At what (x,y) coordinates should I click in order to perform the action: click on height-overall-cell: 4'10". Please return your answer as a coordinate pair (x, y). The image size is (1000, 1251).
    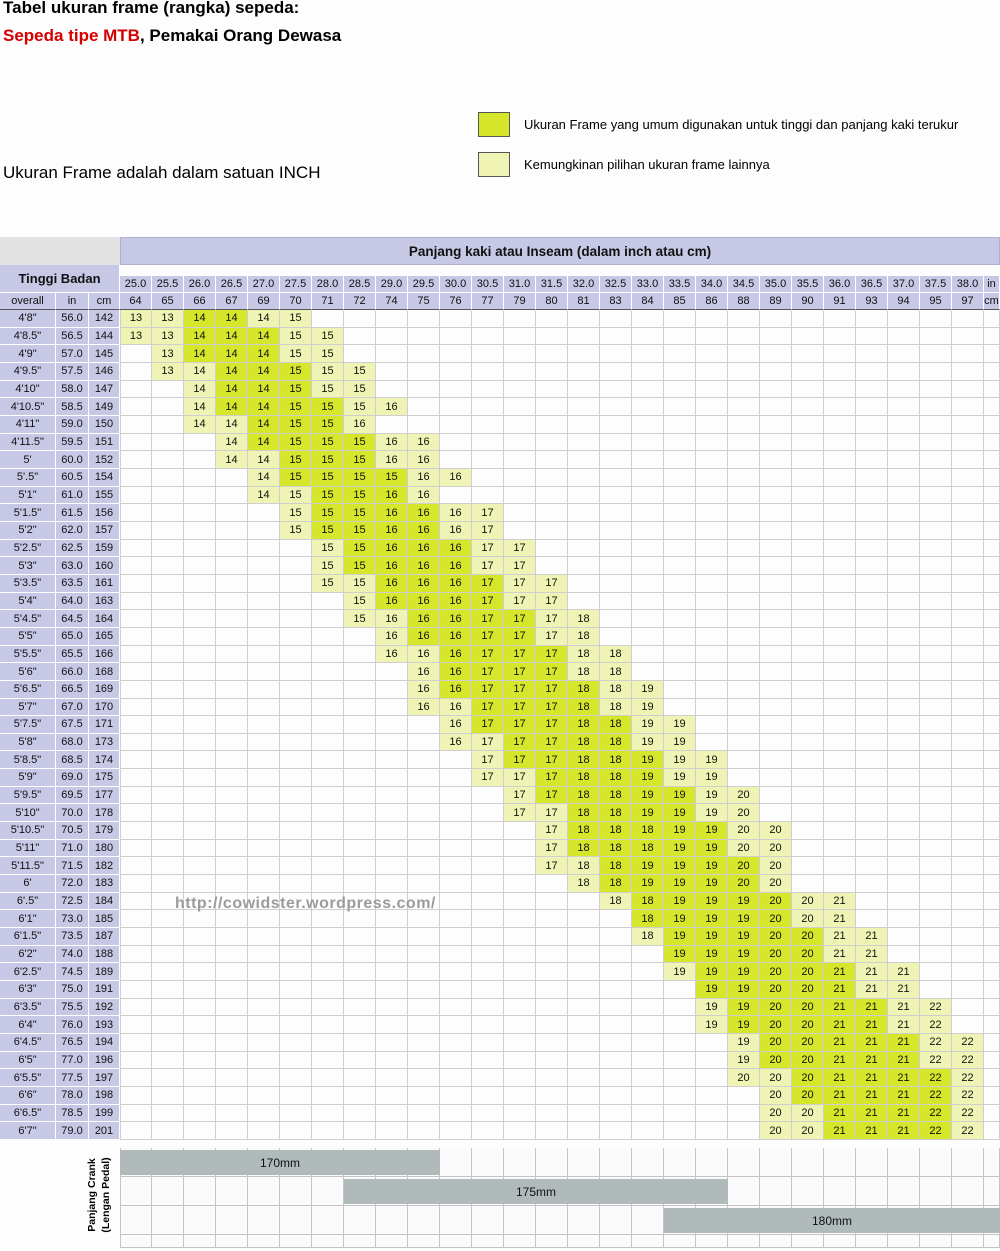
    Looking at the image, I should click on (28, 389).